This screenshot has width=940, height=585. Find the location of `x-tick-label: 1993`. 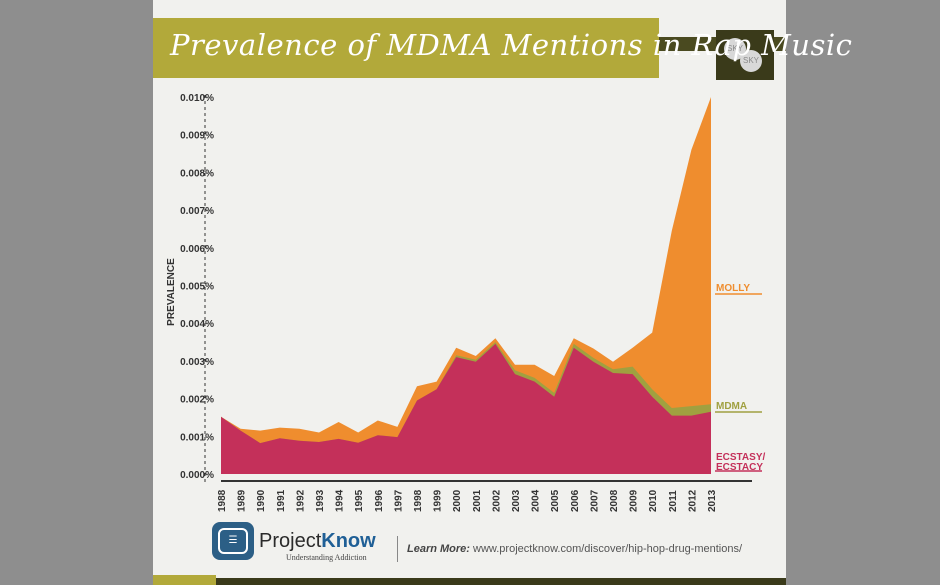

x-tick-label: 1993 is located at coordinates (320, 500).